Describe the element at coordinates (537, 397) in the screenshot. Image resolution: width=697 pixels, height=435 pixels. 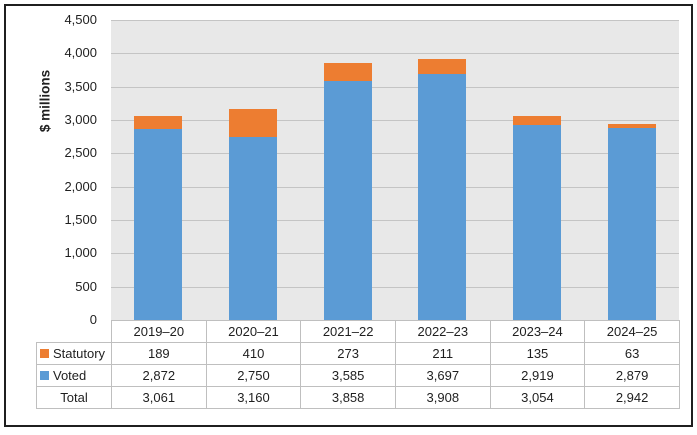
I see `value-cell-total-2023-24: 3,054` at that location.